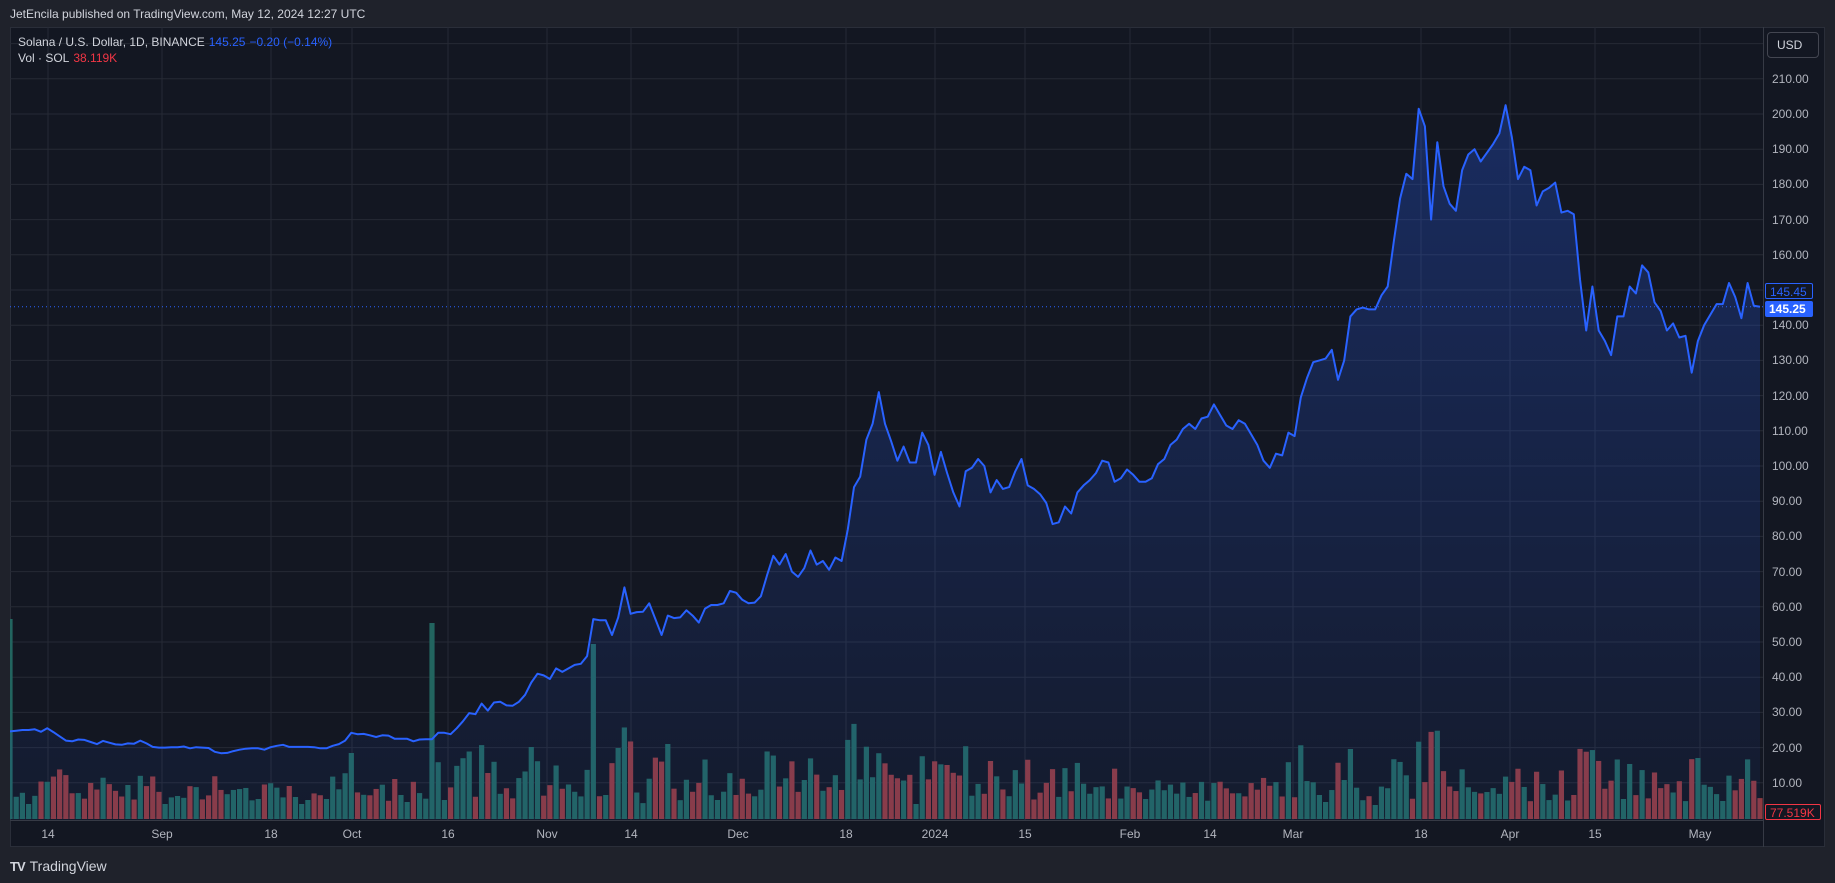 Image resolution: width=1835 pixels, height=883 pixels. I want to click on price-tick-label: 100.00, so click(1790, 466).